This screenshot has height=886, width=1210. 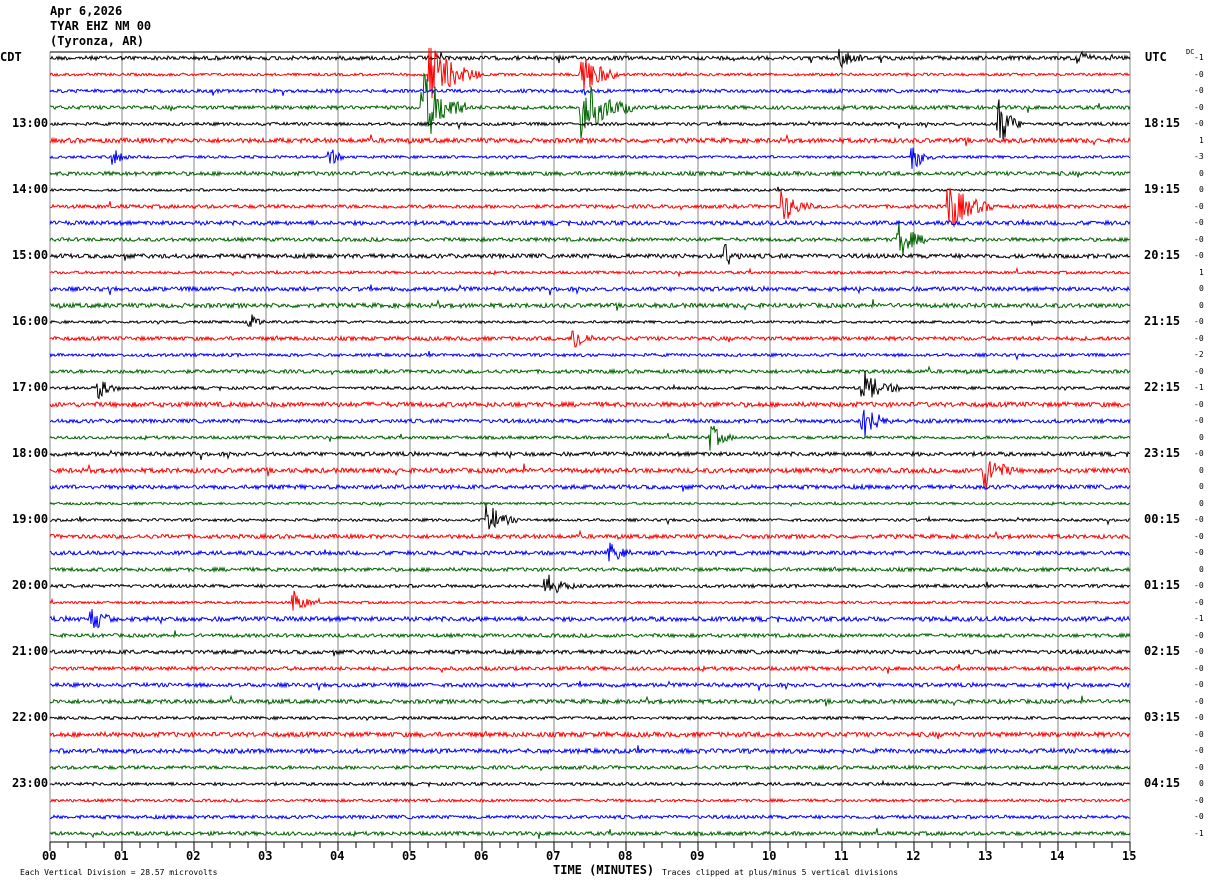 I want to click on right-hour-label: 20:15, so click(x=1162, y=255).